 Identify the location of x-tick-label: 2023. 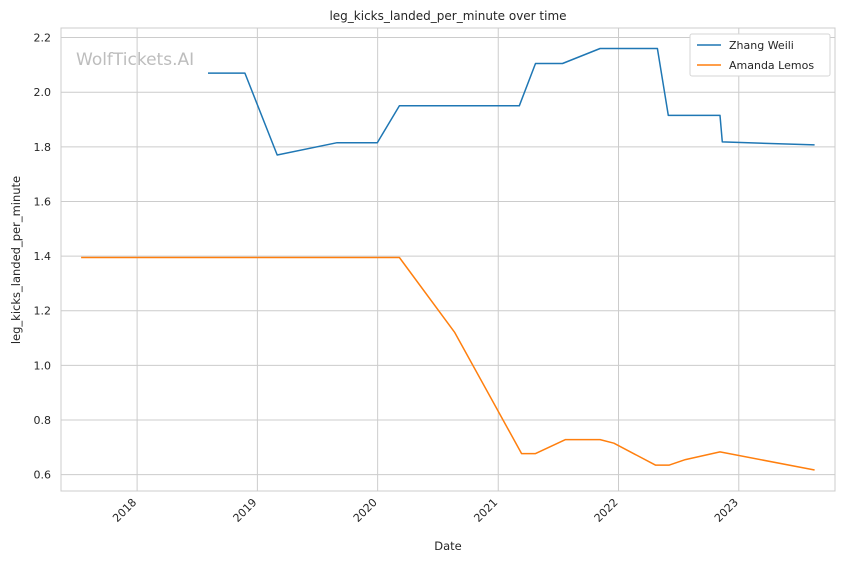
(726, 510).